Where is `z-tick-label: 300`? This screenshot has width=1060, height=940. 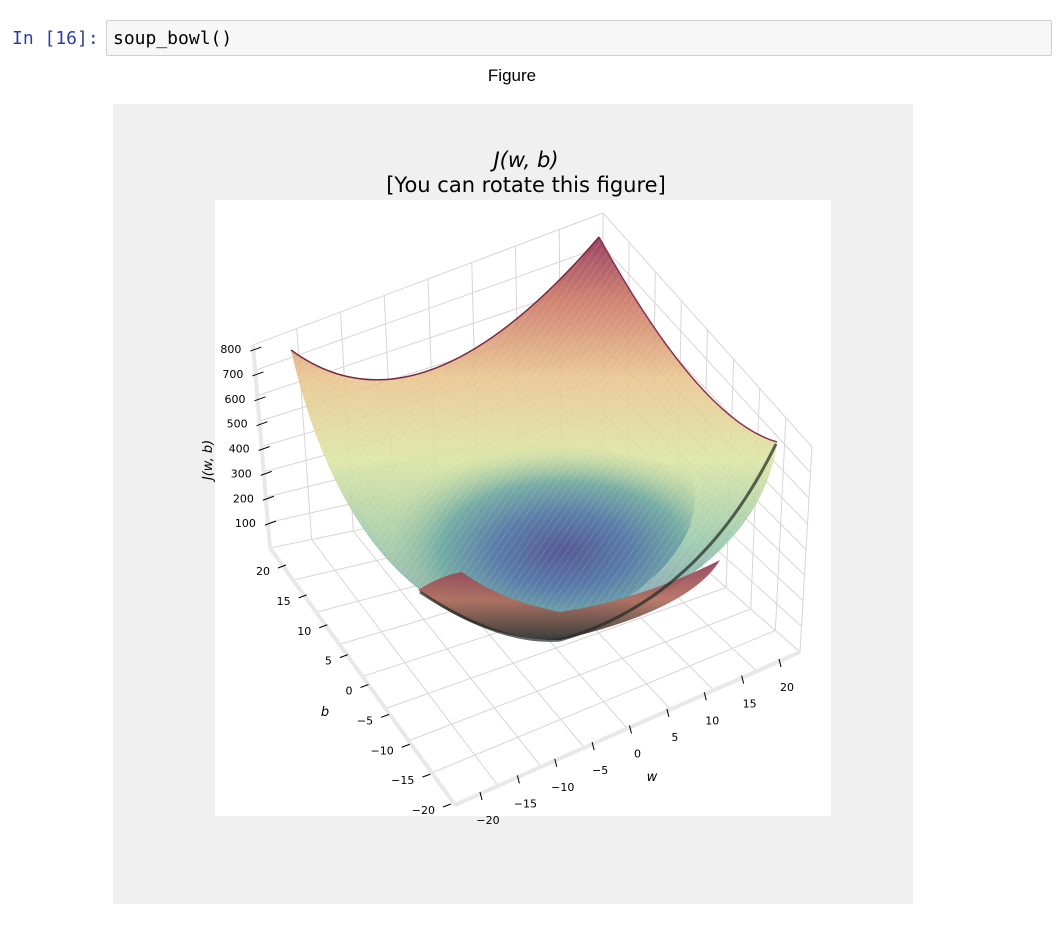
z-tick-label: 300 is located at coordinates (241, 473).